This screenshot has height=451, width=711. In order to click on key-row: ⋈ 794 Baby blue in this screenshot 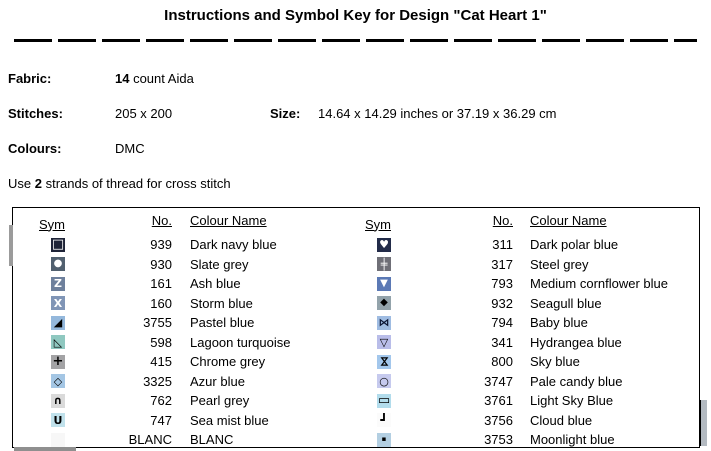, I will do `click(527, 323)`.